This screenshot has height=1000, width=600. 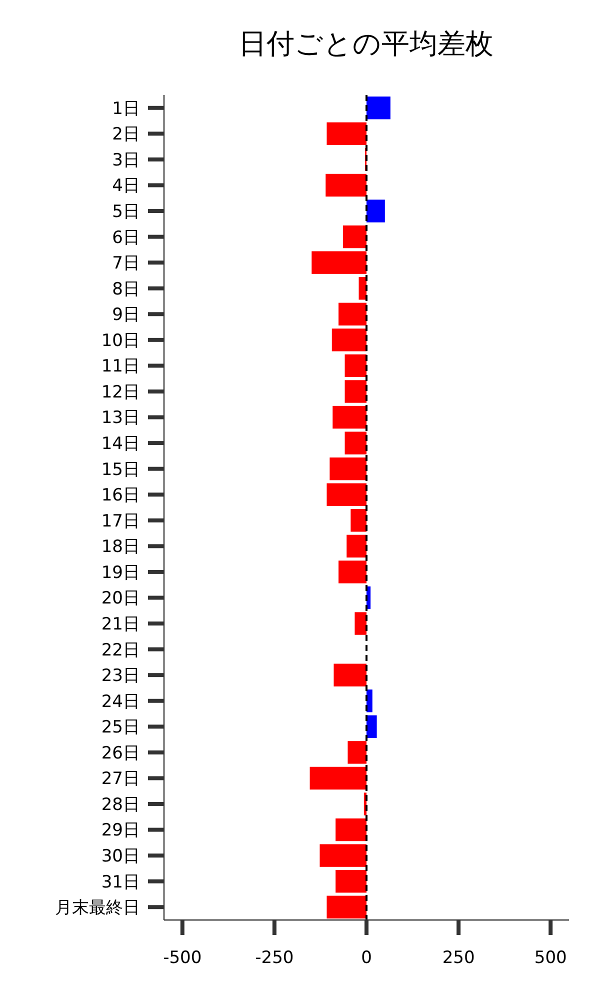 What do you see at coordinates (366, 43) in the screenshot?
I see `chart-title: 日付ごとの平均差枚` at bounding box center [366, 43].